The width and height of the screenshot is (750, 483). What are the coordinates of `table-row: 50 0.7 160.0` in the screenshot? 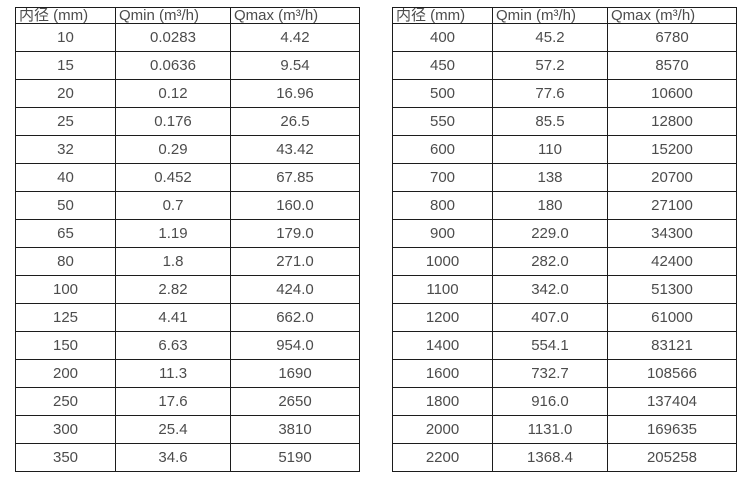 It's located at (187, 205).